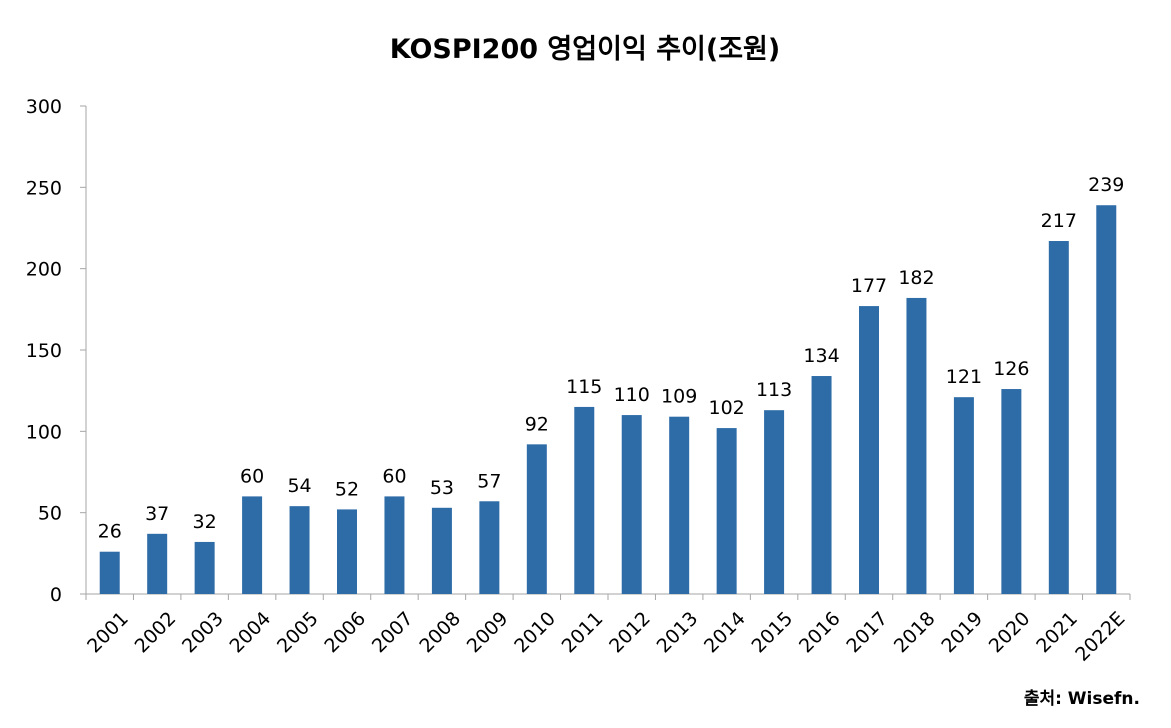 This screenshot has height=728, width=1171. What do you see at coordinates (631, 504) in the screenshot?
I see `bar-2012` at bounding box center [631, 504].